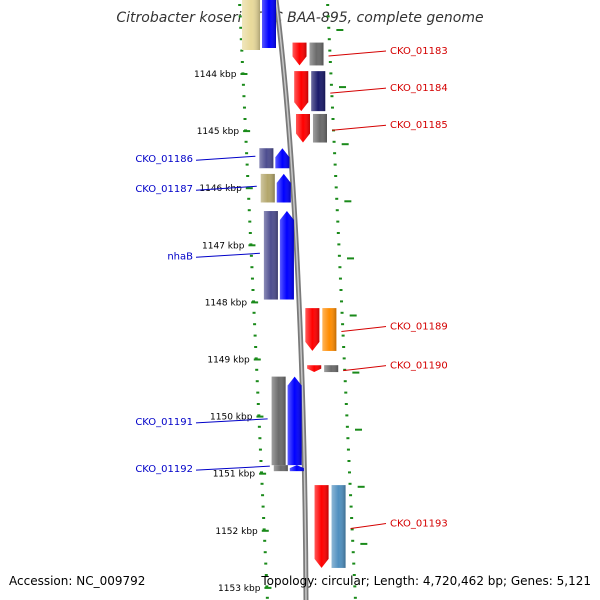 This screenshot has width=600, height=600. I want to click on ruler-label: 1148 kbp, so click(226, 303).